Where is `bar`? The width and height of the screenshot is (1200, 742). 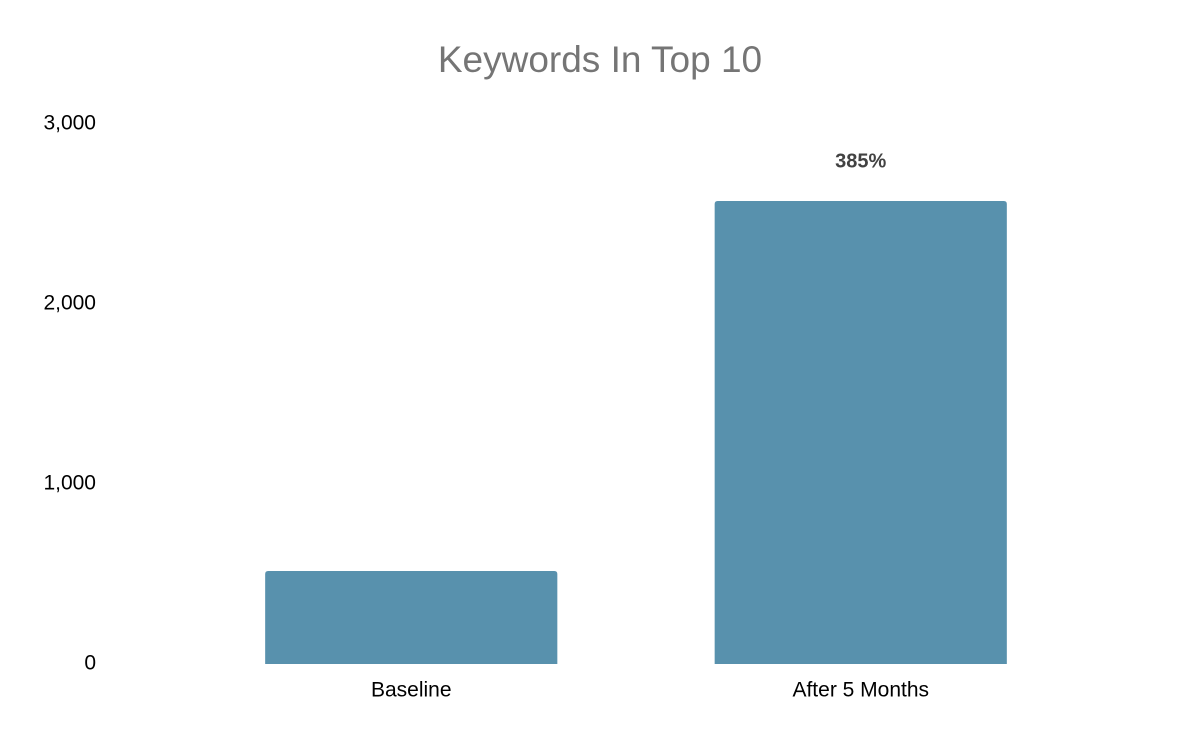
bar is located at coordinates (411, 617).